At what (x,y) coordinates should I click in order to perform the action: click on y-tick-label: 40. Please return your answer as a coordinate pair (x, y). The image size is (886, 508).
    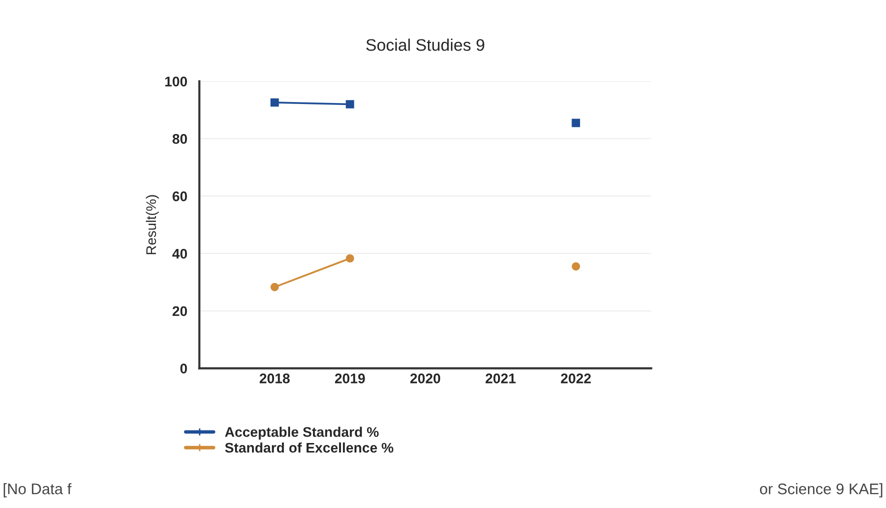
    Looking at the image, I should click on (179, 253).